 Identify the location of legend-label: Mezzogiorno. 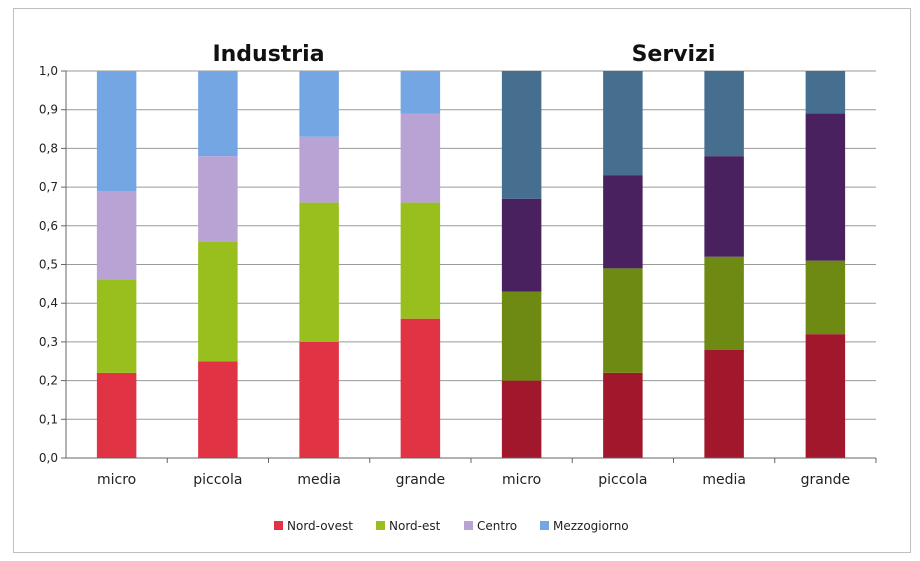
(591, 526).